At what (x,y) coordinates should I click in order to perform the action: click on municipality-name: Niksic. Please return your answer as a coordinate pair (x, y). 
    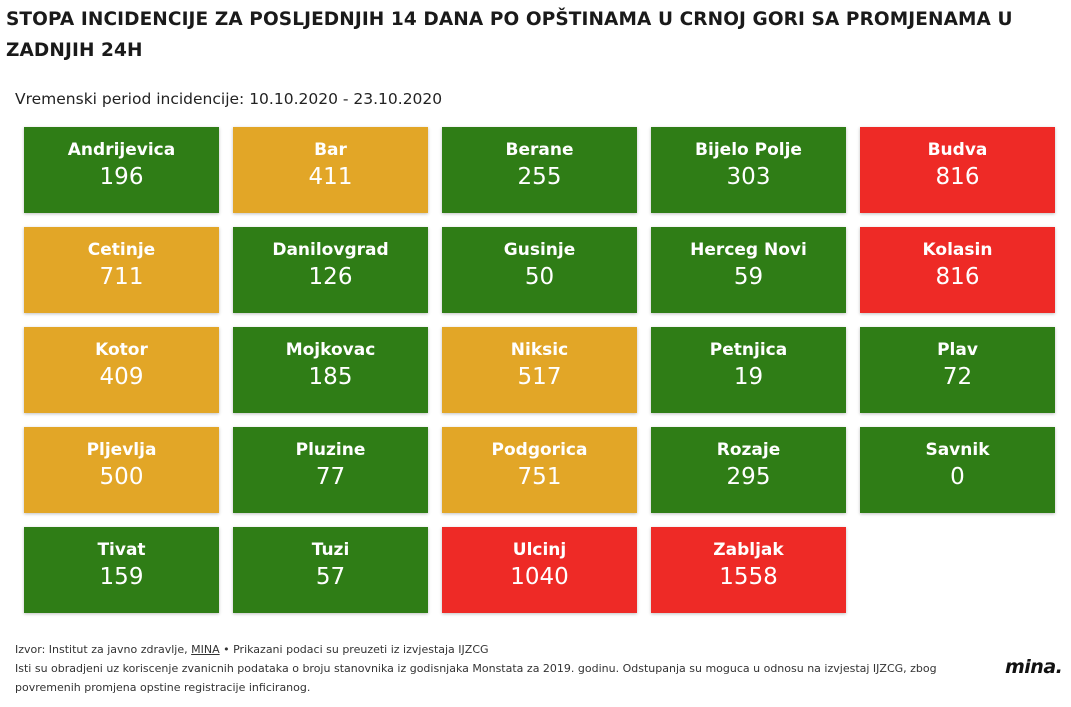
    Looking at the image, I should click on (539, 350).